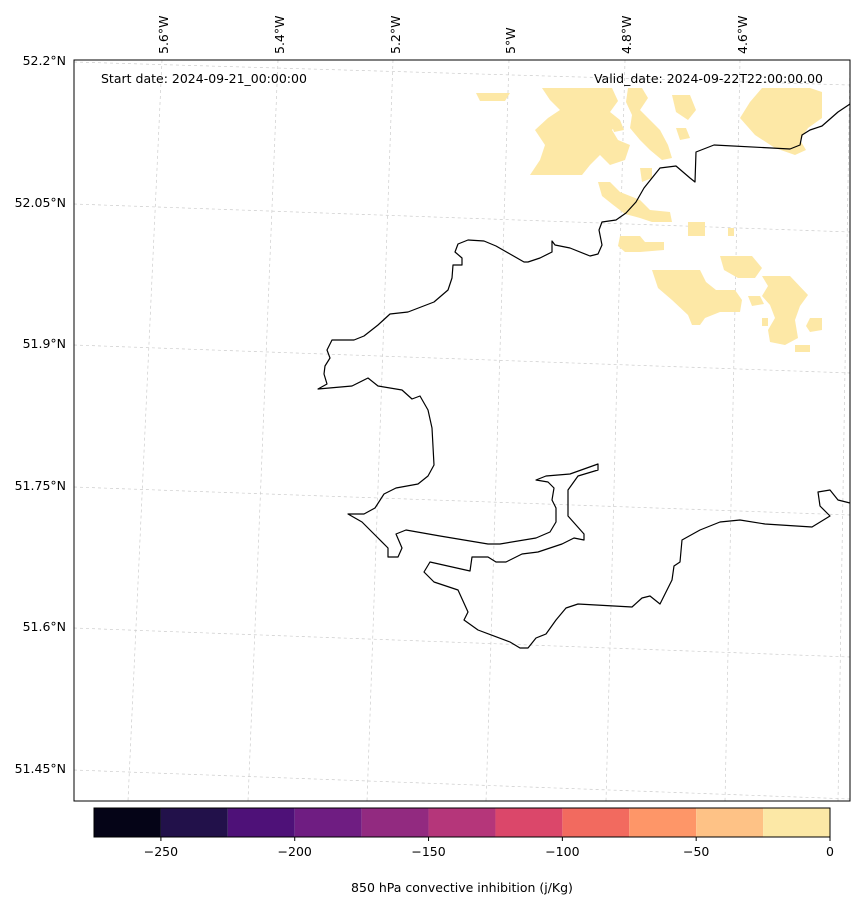 The image size is (859, 907). What do you see at coordinates (708, 78) in the screenshot?
I see `valid-date-label: Valid_date: 2024-09-22T22:00:00.00` at bounding box center [708, 78].